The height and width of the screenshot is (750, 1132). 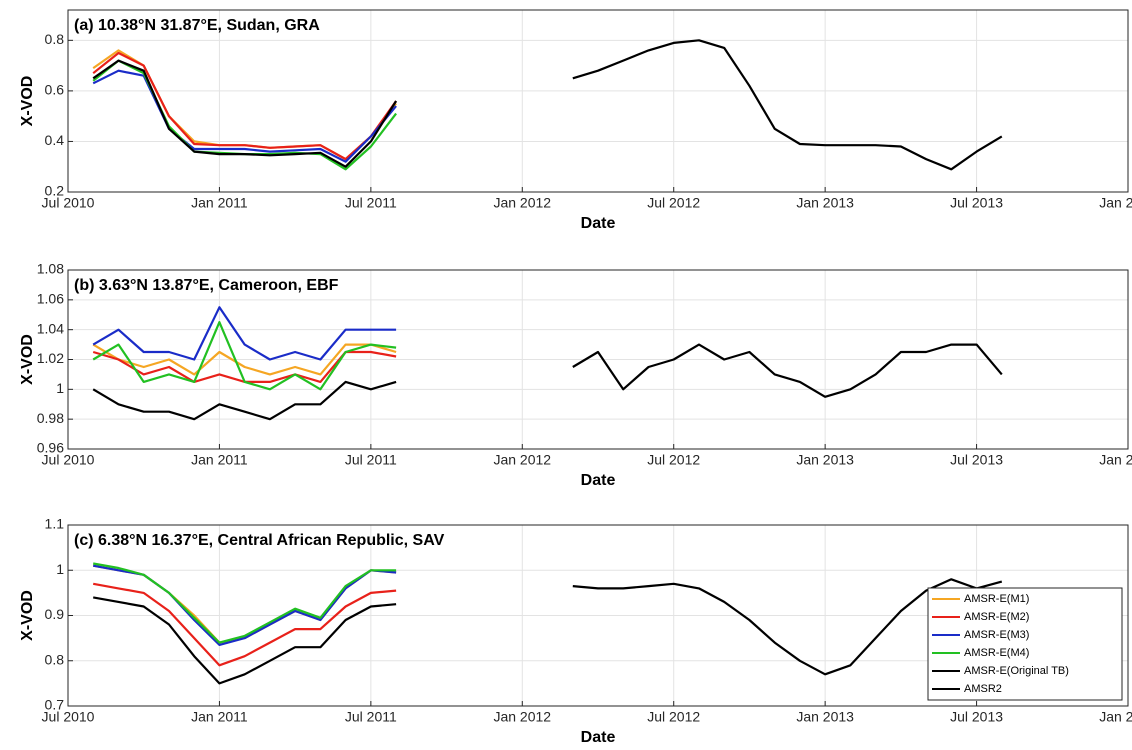 What do you see at coordinates (55, 524) in the screenshot?
I see `y-tick-label: 1.1` at bounding box center [55, 524].